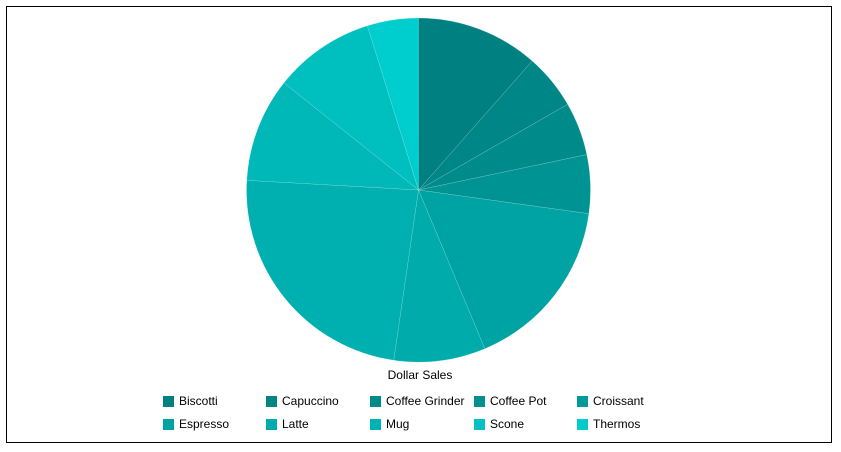 The height and width of the screenshot is (452, 841). What do you see at coordinates (204, 424) in the screenshot?
I see `legend-label: Espresso` at bounding box center [204, 424].